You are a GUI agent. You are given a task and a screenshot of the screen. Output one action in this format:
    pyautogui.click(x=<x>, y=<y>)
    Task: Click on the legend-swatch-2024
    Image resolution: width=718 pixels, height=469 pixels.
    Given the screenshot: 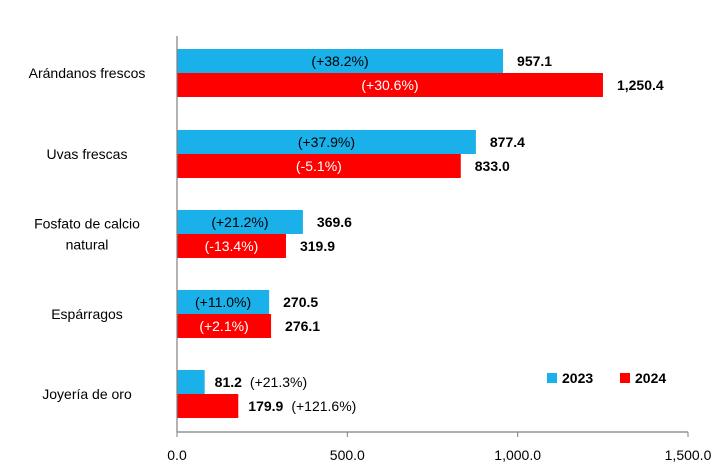 What is the action you would take?
    pyautogui.click(x=625, y=378)
    